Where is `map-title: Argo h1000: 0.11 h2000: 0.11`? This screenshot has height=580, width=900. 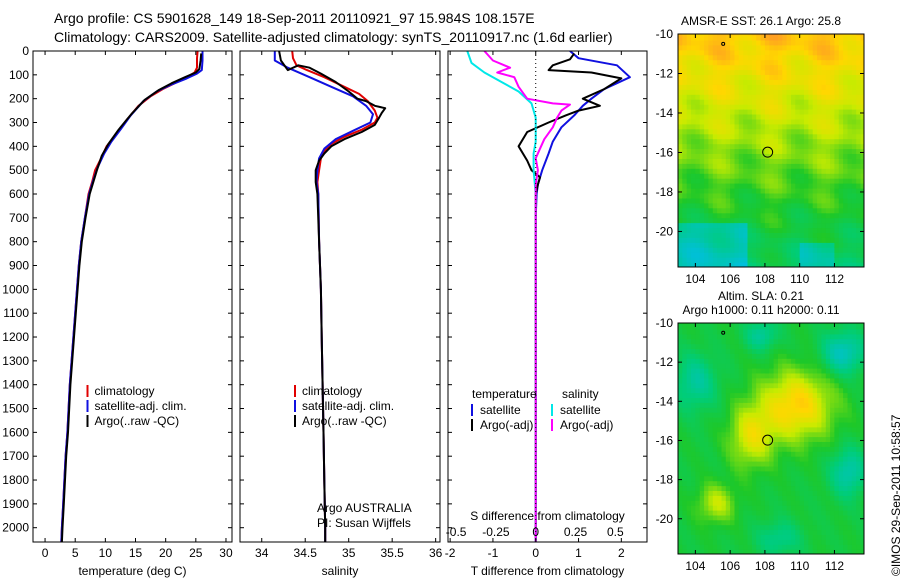
map-title: Argo h1000: 0.11 h2000: 0.11 is located at coordinates (760, 310).